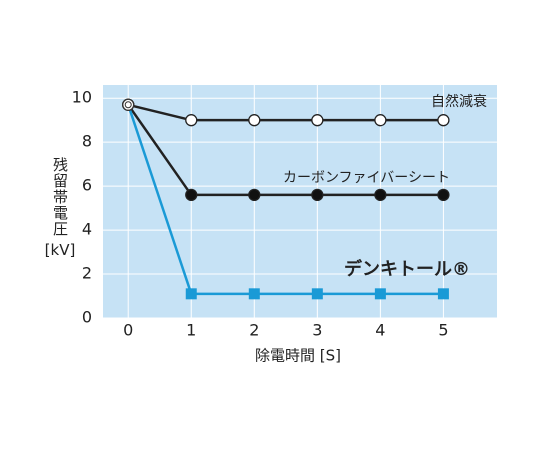 The width and height of the screenshot is (540, 450). What do you see at coordinates (407, 269) in the screenshot?
I see `series-label: デンキトール®` at bounding box center [407, 269].